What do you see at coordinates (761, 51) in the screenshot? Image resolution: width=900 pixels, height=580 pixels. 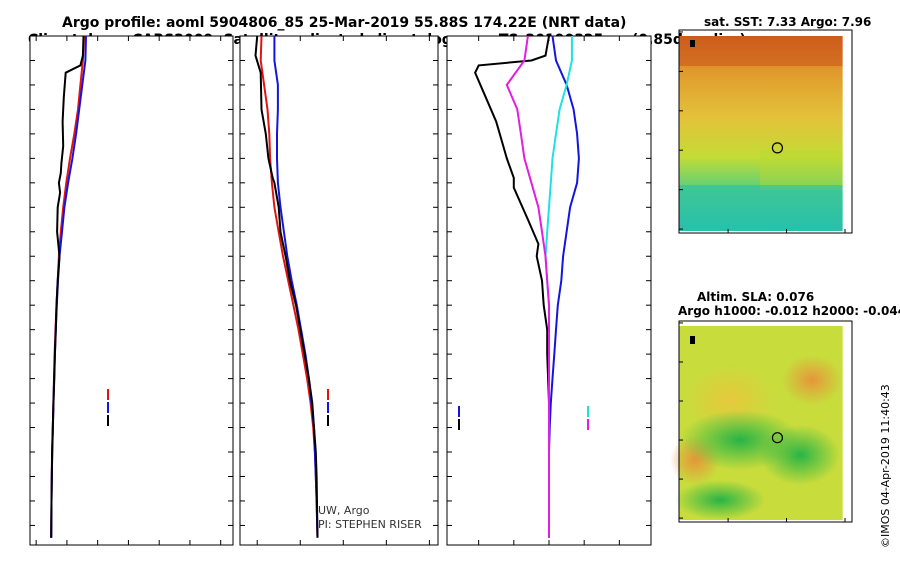 I see `sst-warm-band` at bounding box center [761, 51].